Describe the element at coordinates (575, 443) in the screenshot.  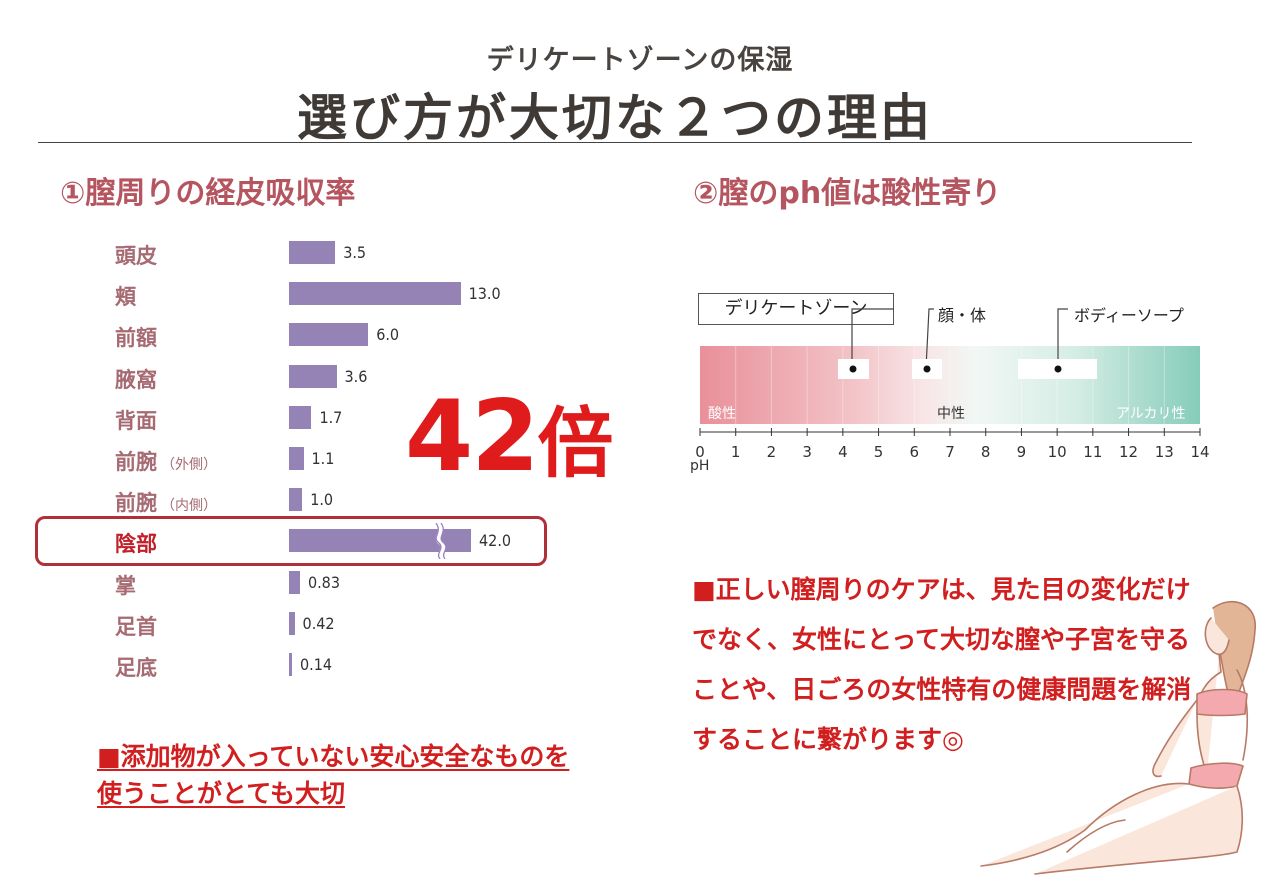
I see `big-ratio-unit: 倍` at that location.